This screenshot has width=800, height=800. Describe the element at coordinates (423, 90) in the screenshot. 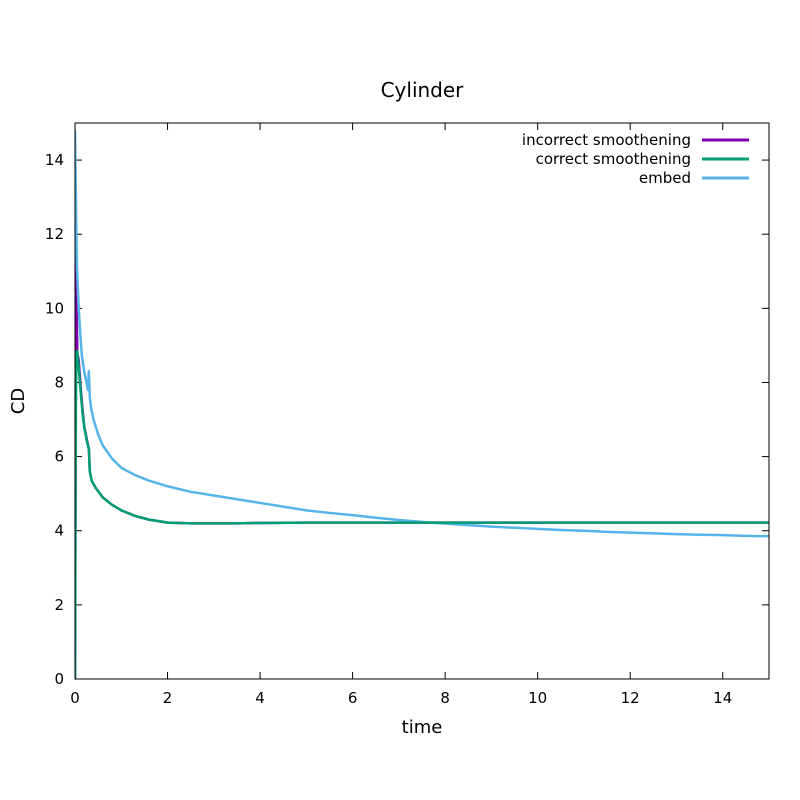

I see `chart-title: Cylinder` at that location.